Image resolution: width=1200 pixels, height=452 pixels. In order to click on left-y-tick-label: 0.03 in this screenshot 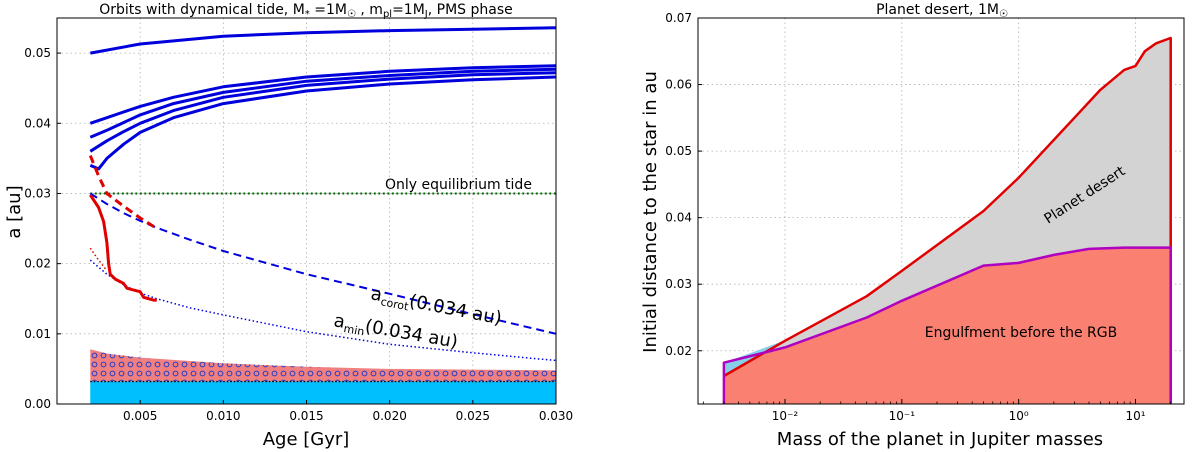, I will do `click(37, 193)`.